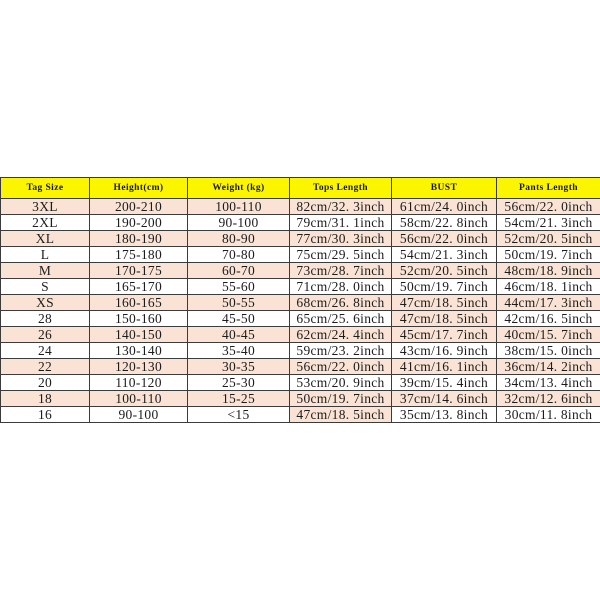 The height and width of the screenshot is (600, 600). I want to click on table-cell: 48cm/18. 9inch, so click(548, 270).